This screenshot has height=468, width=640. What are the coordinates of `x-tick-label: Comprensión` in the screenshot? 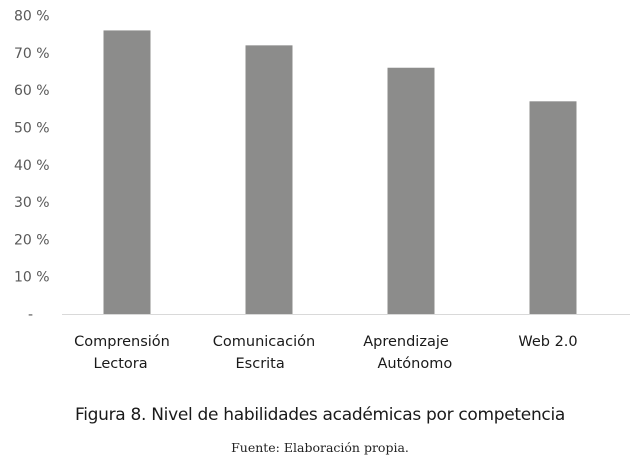 It's located at (122, 342).